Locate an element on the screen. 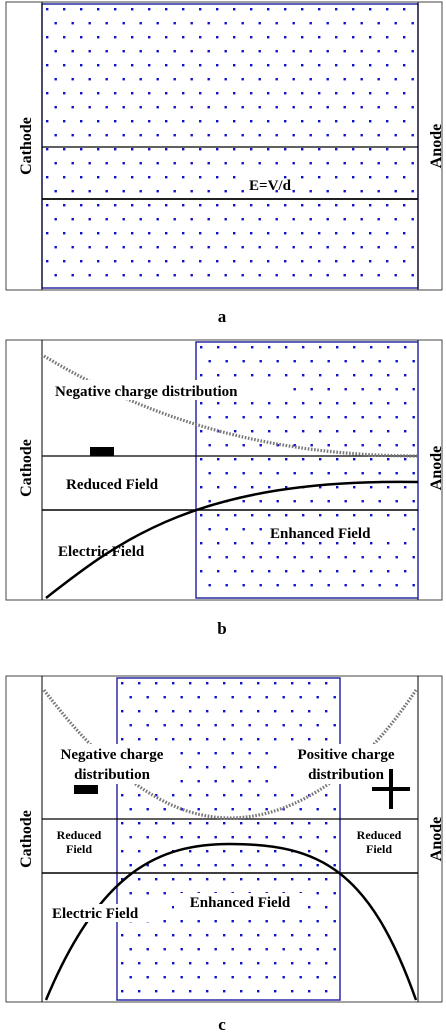 The width and height of the screenshot is (446, 1036). panel-b-cathode-label: Cathode is located at coordinates (26, 468).